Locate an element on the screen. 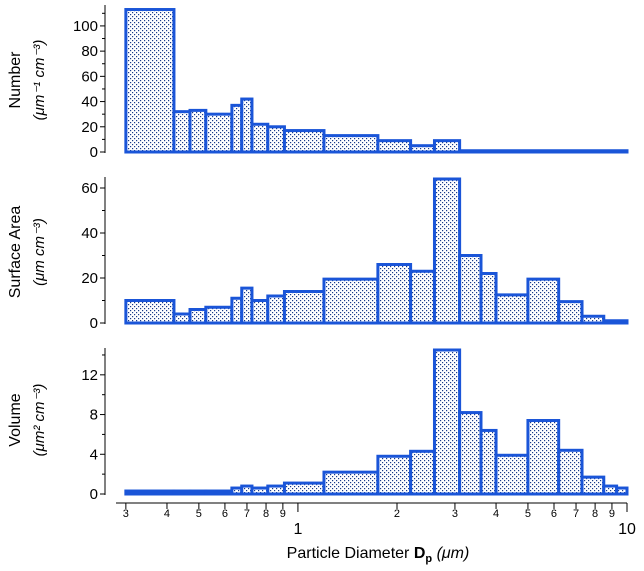 The image size is (644, 571). surface-area-ylabel-line2: (μm cm⁻³) is located at coordinates (39, 252).